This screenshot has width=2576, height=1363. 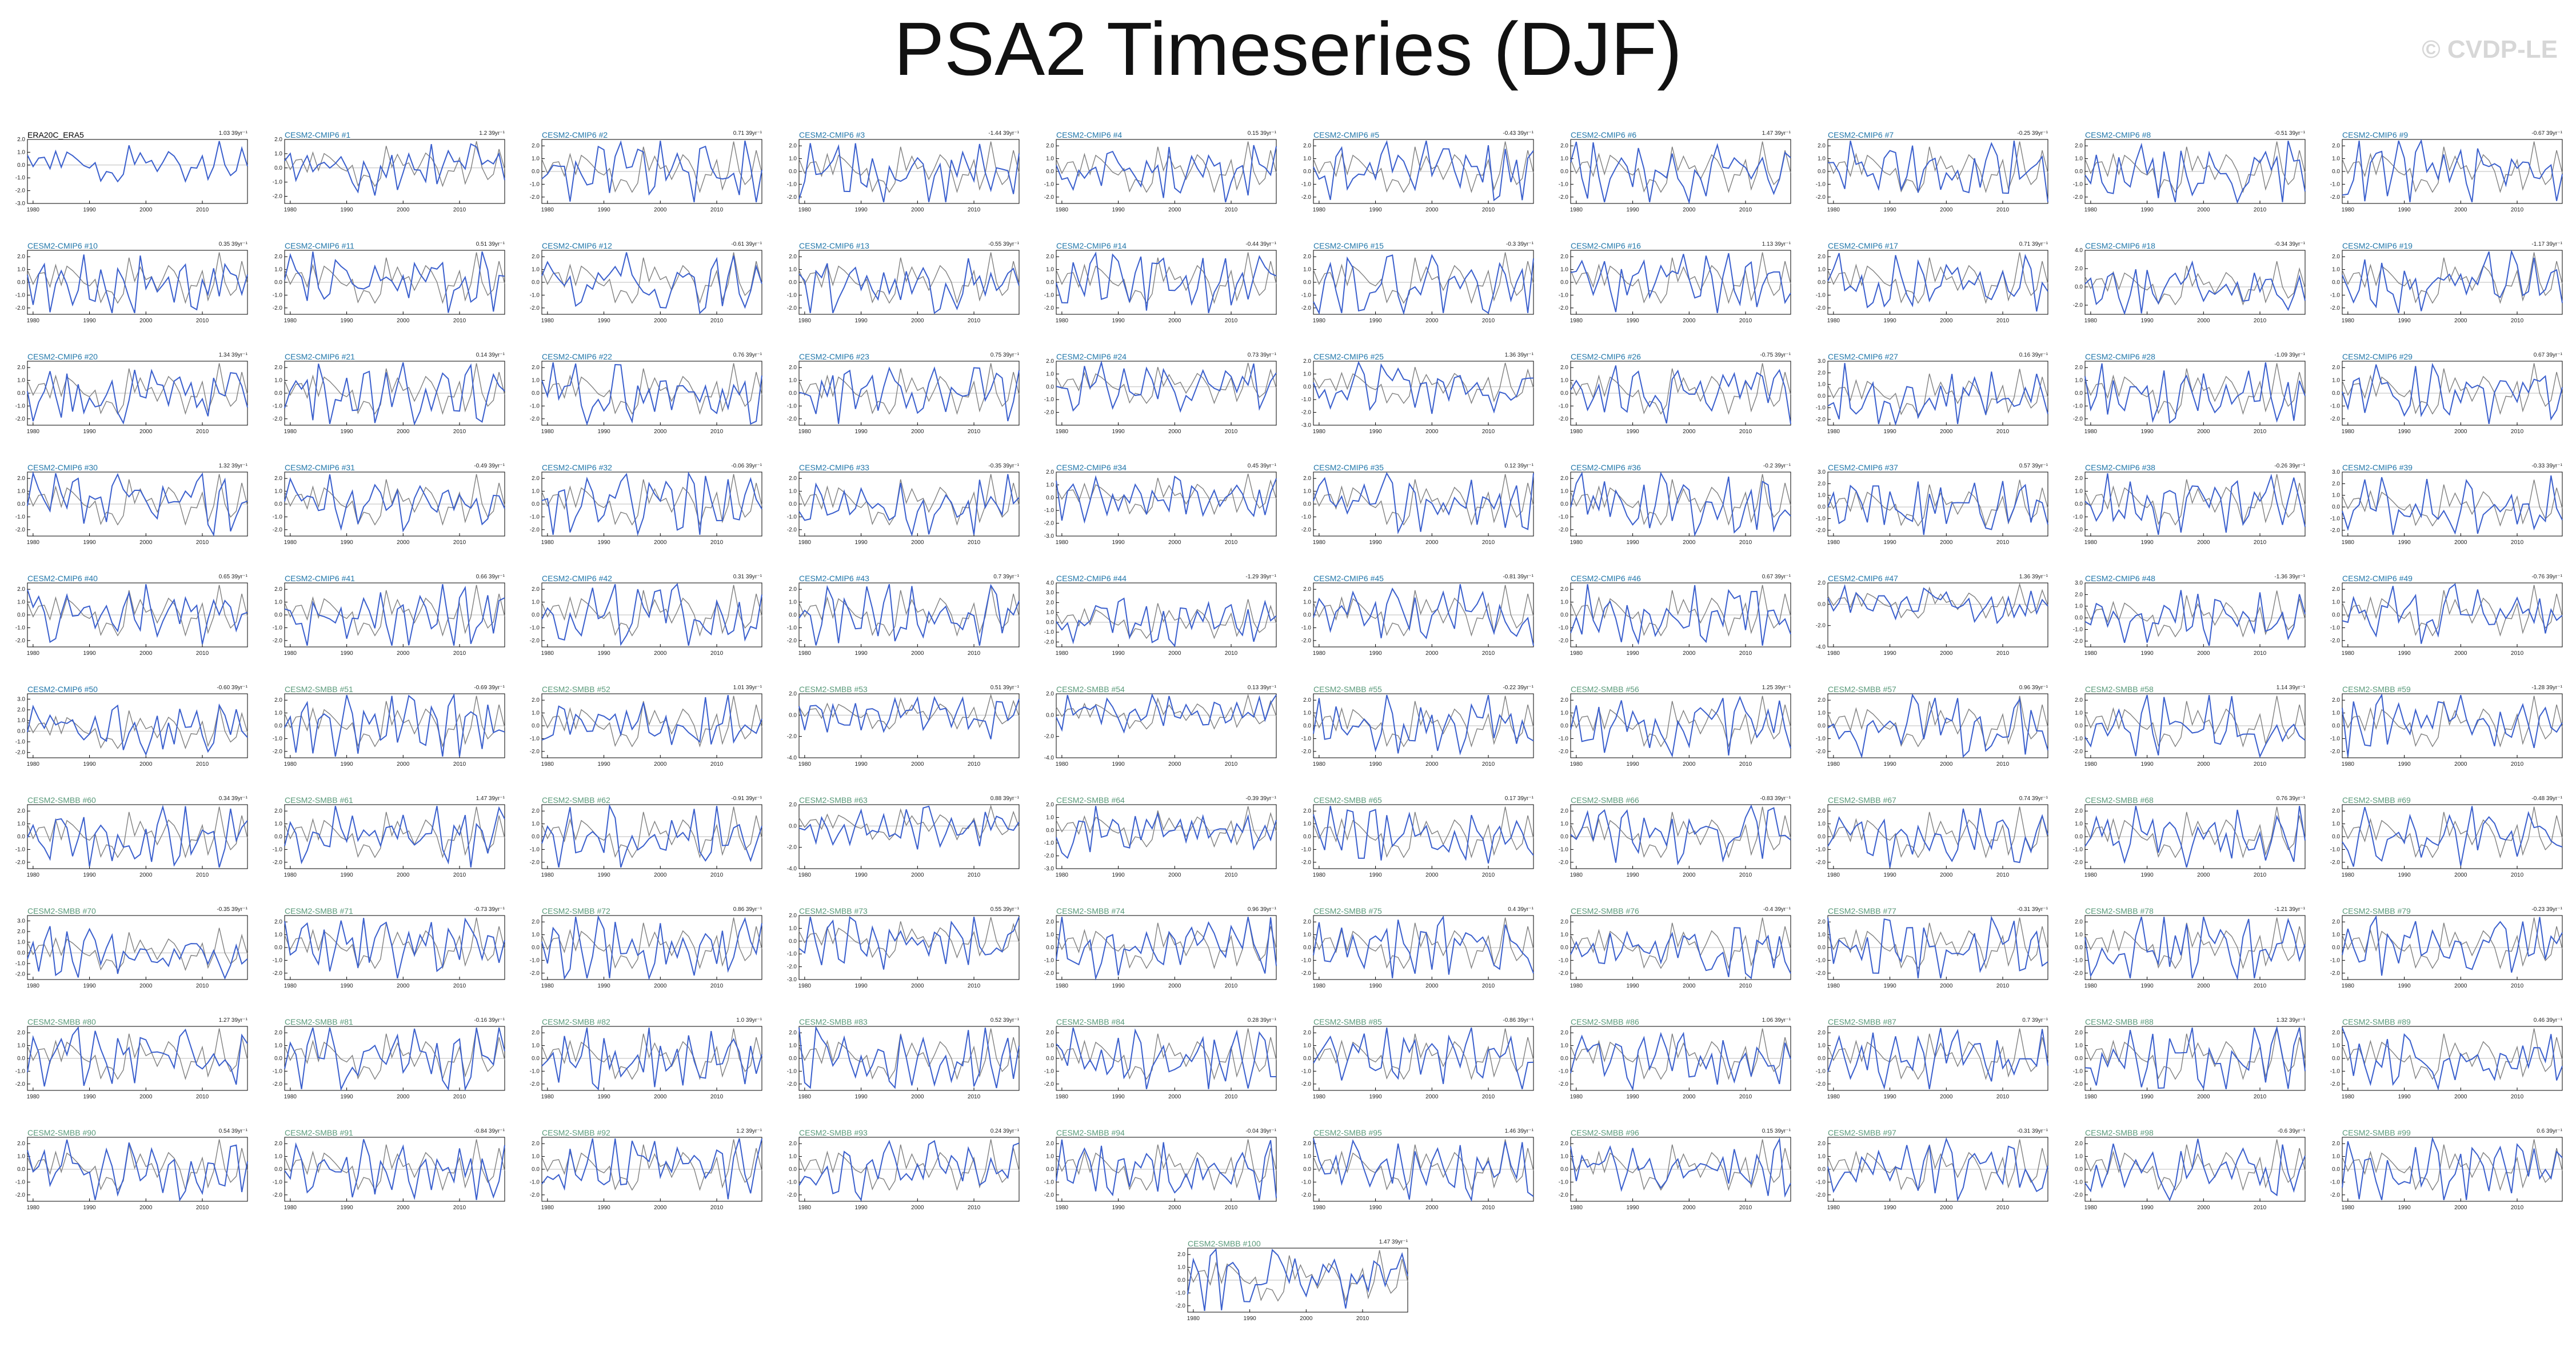 I want to click on panel-trend: 0.55 39yr⁻¹, so click(x=1004, y=909).